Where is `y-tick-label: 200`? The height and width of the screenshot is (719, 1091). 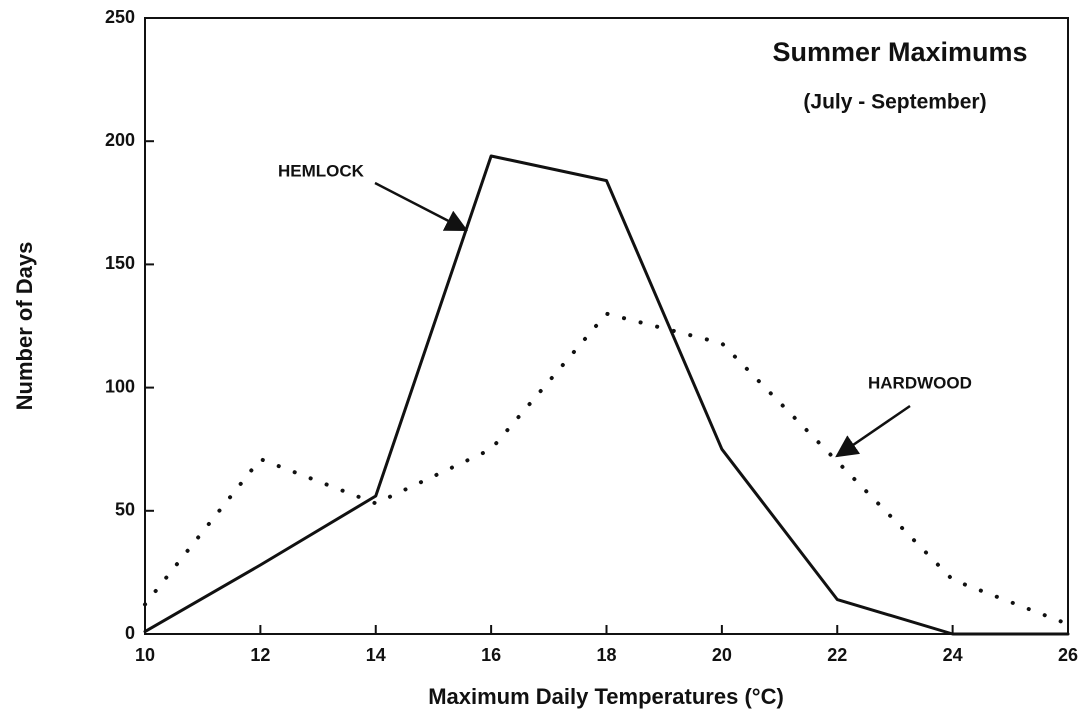
y-tick-label: 200 is located at coordinates (120, 140).